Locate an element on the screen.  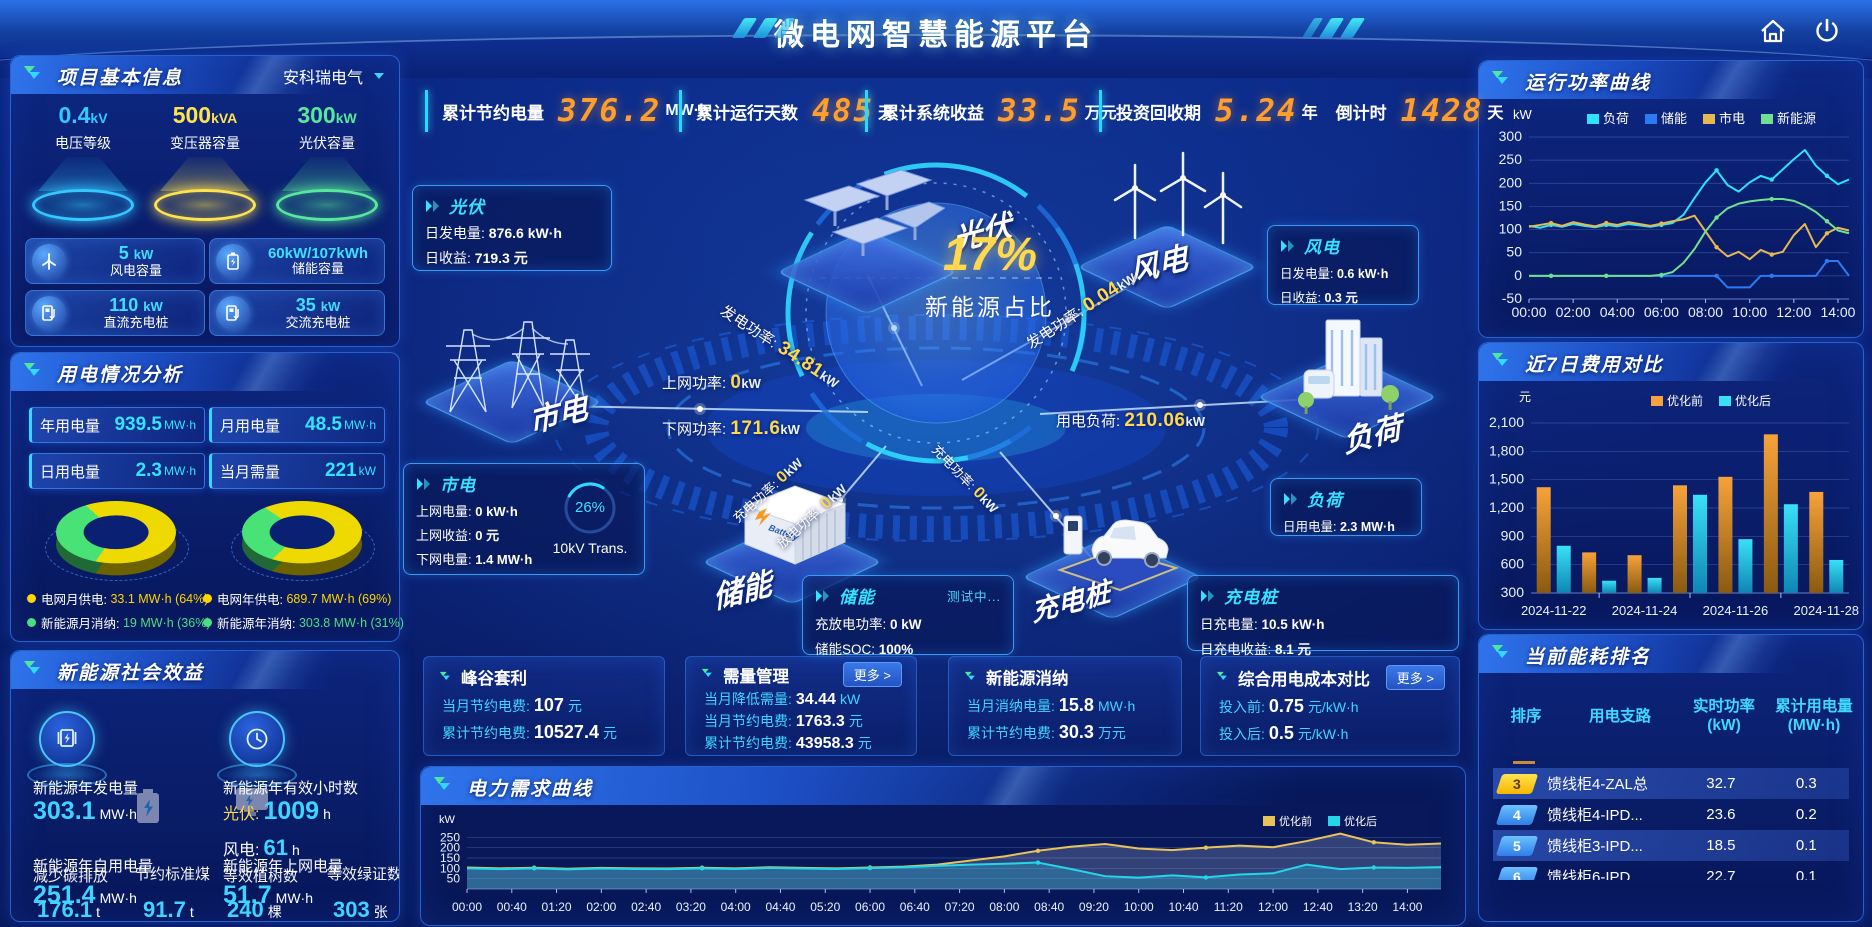
transformer-spotlight: 500kVA 变压器容量 is located at coordinates (205, 161).